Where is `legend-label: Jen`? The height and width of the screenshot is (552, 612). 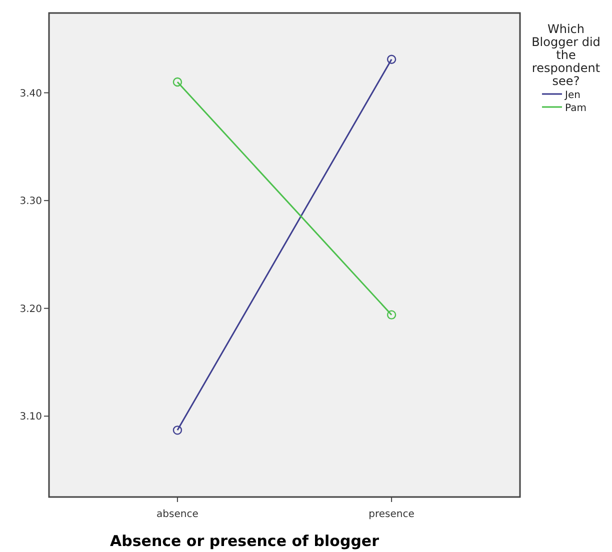
legend-label: Jen is located at coordinates (572, 95).